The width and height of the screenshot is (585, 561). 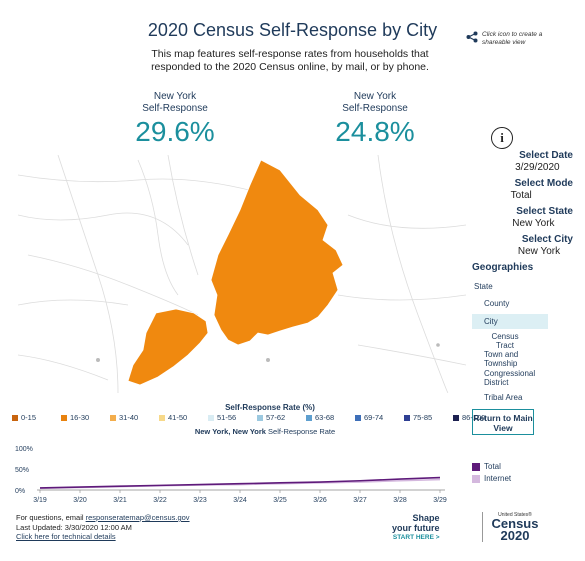 I want to click on legend-label: 31-40, so click(x=129, y=417).